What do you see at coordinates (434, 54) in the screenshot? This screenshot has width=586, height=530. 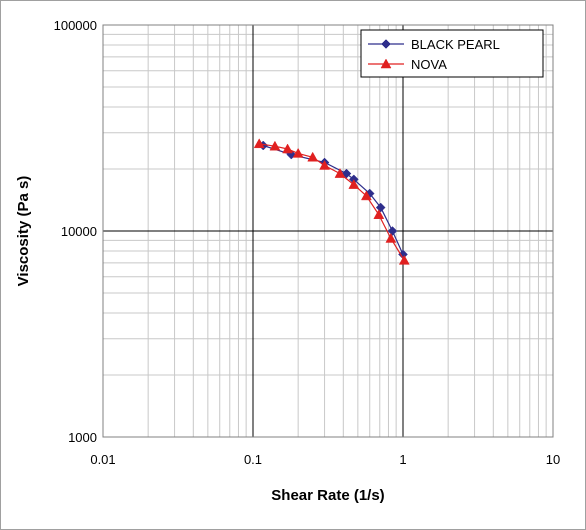 I see `legend-items: BLACK PEARL NOVA` at bounding box center [434, 54].